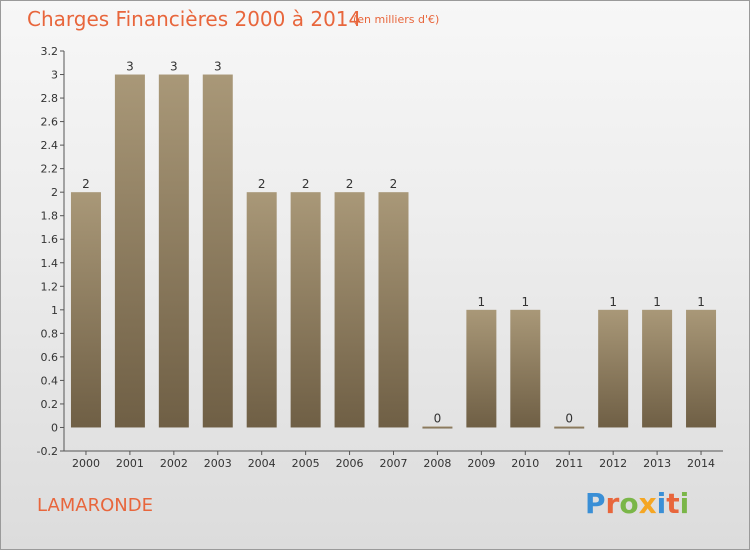 The height and width of the screenshot is (551, 750). I want to click on bar-2010, so click(525, 368).